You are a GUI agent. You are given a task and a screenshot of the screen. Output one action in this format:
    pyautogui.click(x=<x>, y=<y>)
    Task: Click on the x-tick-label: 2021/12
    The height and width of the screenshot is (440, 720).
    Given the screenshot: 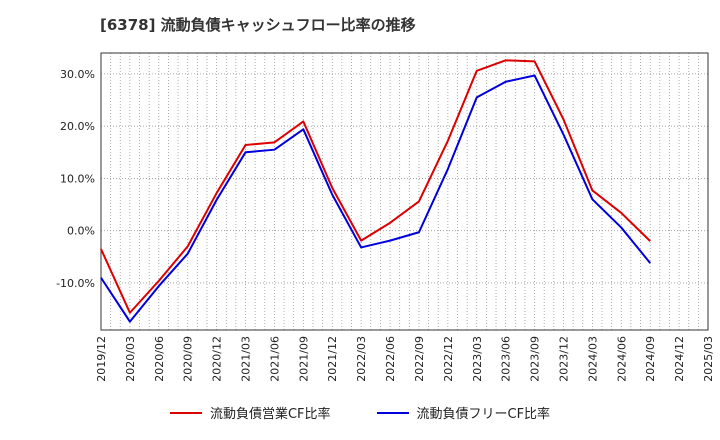 What is the action you would take?
    pyautogui.click(x=332, y=359)
    